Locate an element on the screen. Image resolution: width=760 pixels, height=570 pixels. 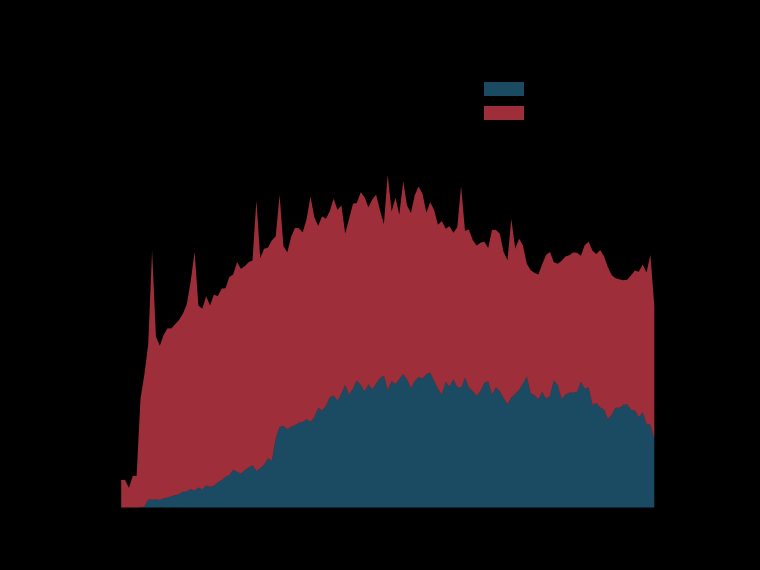
legend is located at coordinates (504, 101).